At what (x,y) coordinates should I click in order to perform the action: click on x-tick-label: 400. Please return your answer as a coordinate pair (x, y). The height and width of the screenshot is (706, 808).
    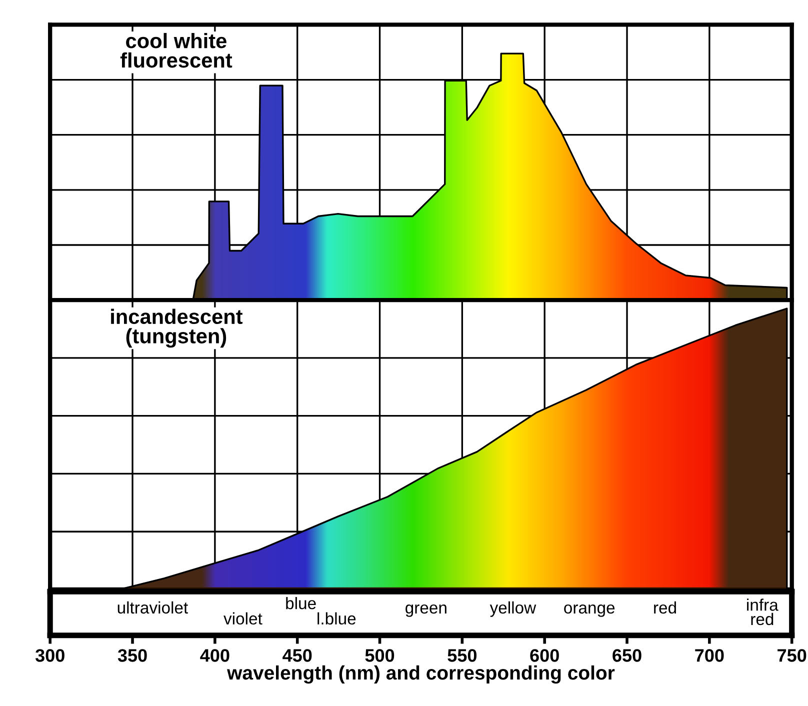
    Looking at the image, I should click on (215, 655).